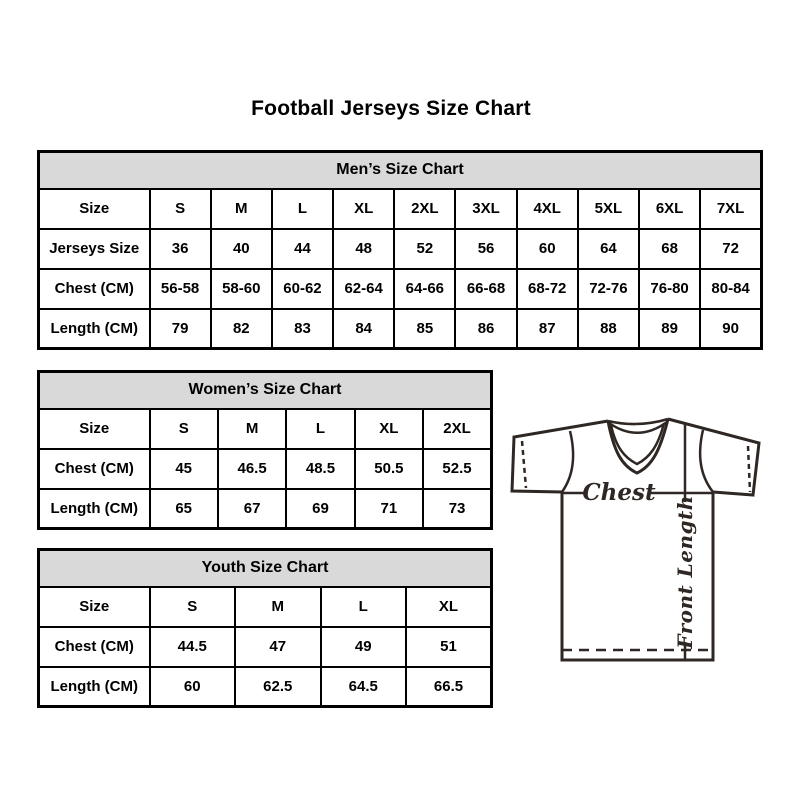  What do you see at coordinates (669, 248) in the screenshot?
I see `value-cell: 68` at bounding box center [669, 248].